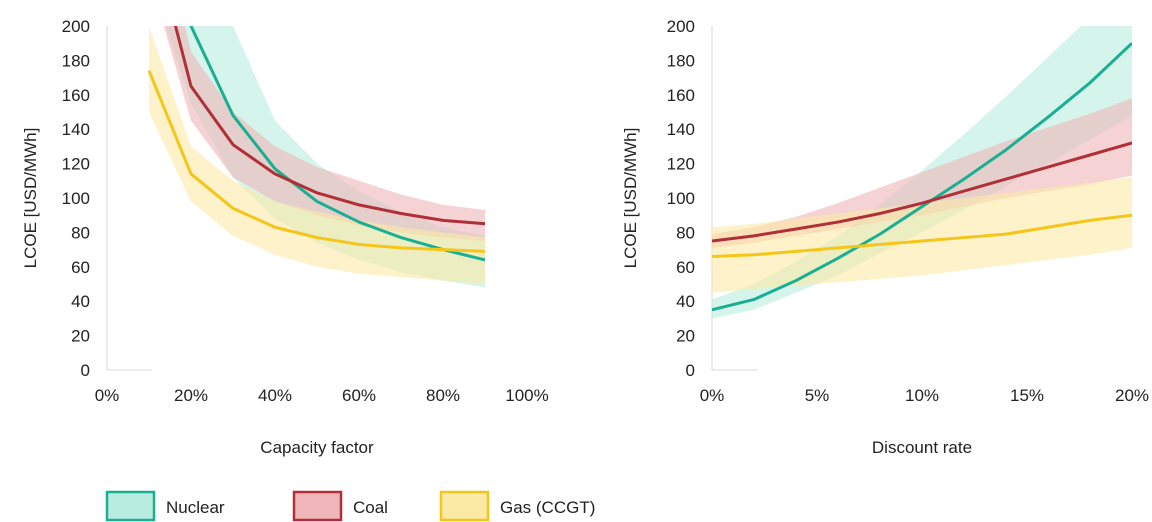 The height and width of the screenshot is (522, 1152). I want to click on legend-swatch-nuclear, so click(130, 506).